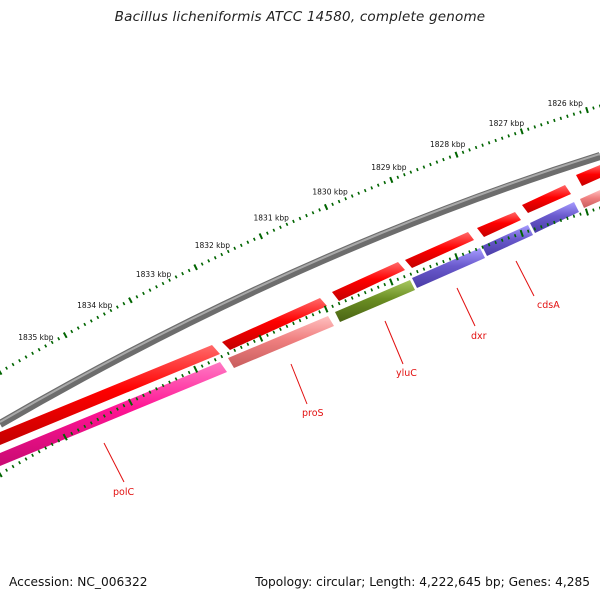 The height and width of the screenshot is (600, 600). I want to click on gene-yluC, so click(375, 301).